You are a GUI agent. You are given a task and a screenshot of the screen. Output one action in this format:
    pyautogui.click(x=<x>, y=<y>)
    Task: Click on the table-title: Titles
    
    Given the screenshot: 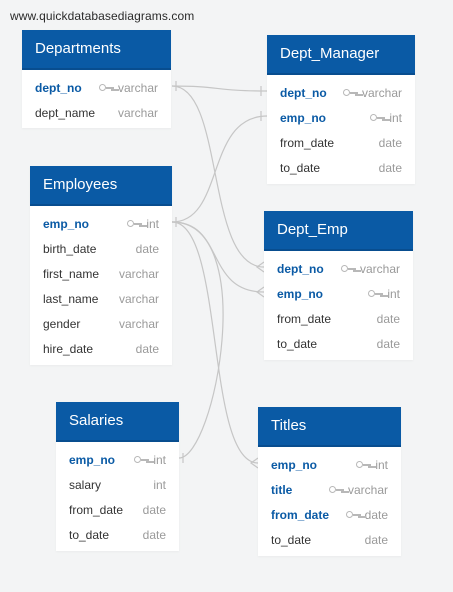 What is the action you would take?
    pyautogui.click(x=329, y=427)
    